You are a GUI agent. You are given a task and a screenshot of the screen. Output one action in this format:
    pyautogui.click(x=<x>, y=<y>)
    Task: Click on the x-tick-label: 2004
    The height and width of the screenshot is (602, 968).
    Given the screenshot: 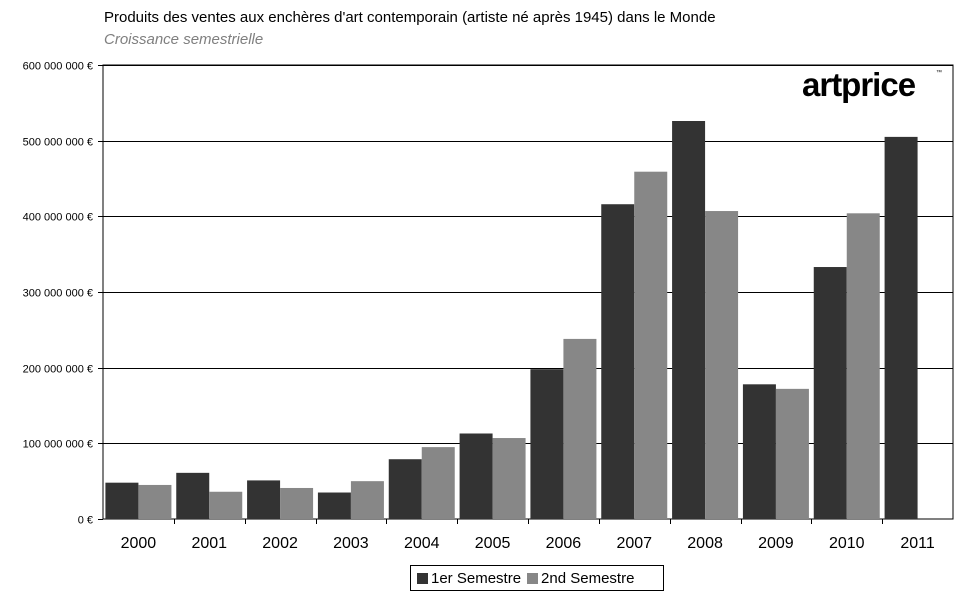 What is the action you would take?
    pyautogui.click(x=422, y=543)
    